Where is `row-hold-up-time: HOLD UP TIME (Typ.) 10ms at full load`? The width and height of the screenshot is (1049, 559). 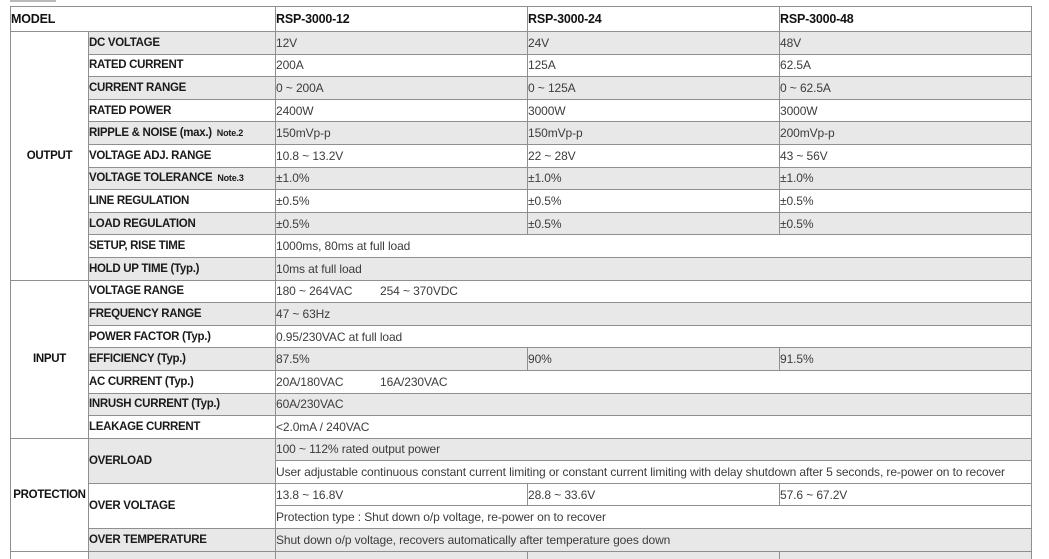
row-hold-up-time: HOLD UP TIME (Typ.) 10ms at full load is located at coordinates (521, 268).